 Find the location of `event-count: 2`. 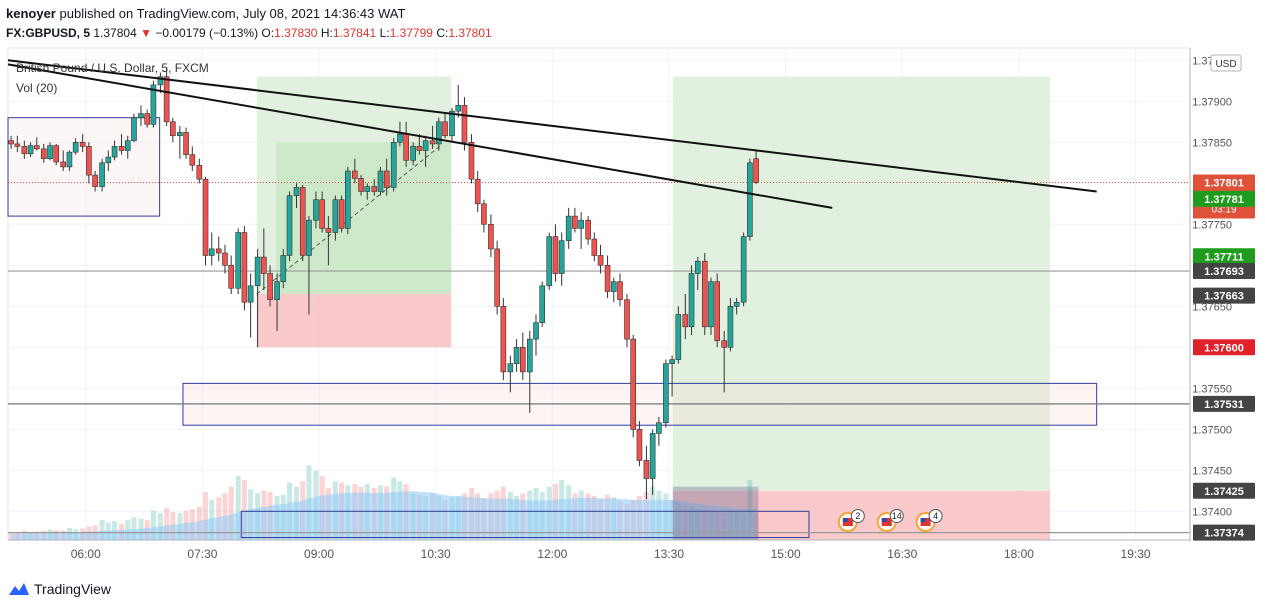

event-count: 2 is located at coordinates (857, 516).